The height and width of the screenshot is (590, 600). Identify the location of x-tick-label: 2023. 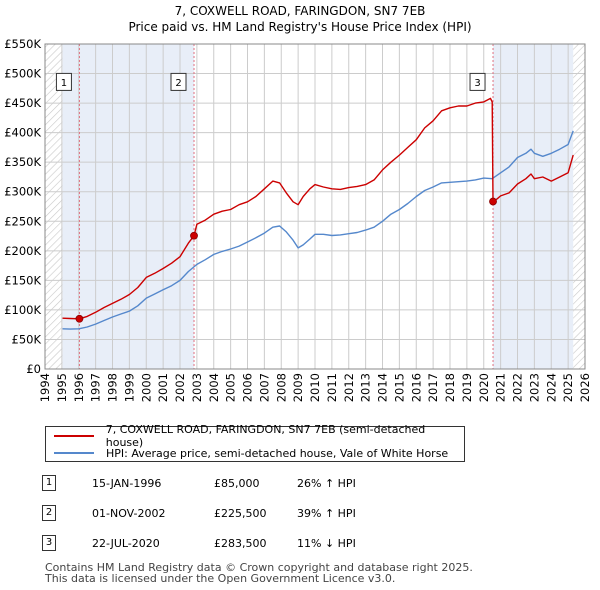
(534, 387).